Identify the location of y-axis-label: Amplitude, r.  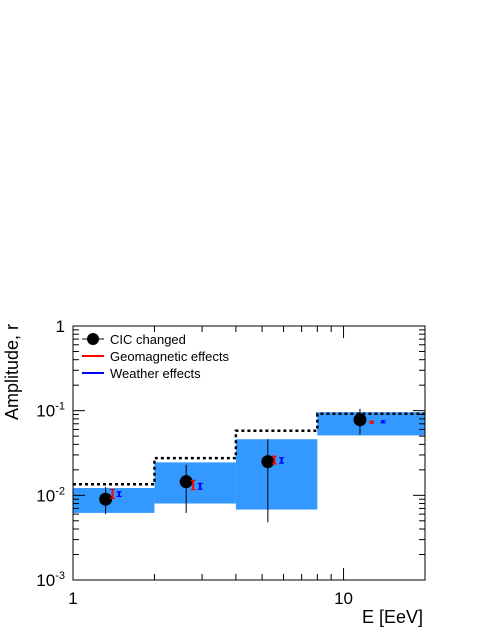
(12, 372).